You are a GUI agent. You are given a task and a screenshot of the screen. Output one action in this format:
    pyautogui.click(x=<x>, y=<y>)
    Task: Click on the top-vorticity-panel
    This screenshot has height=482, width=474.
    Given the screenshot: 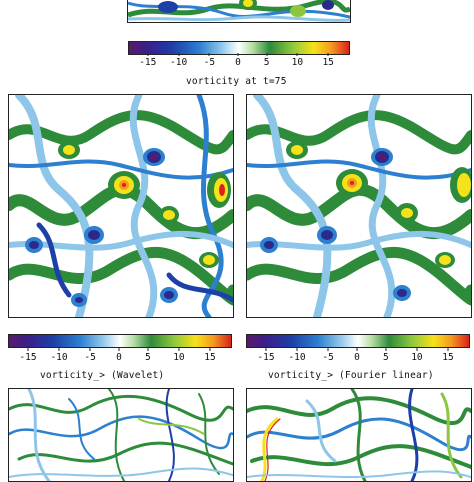 What is the action you would take?
    pyautogui.click(x=239, y=11)
    